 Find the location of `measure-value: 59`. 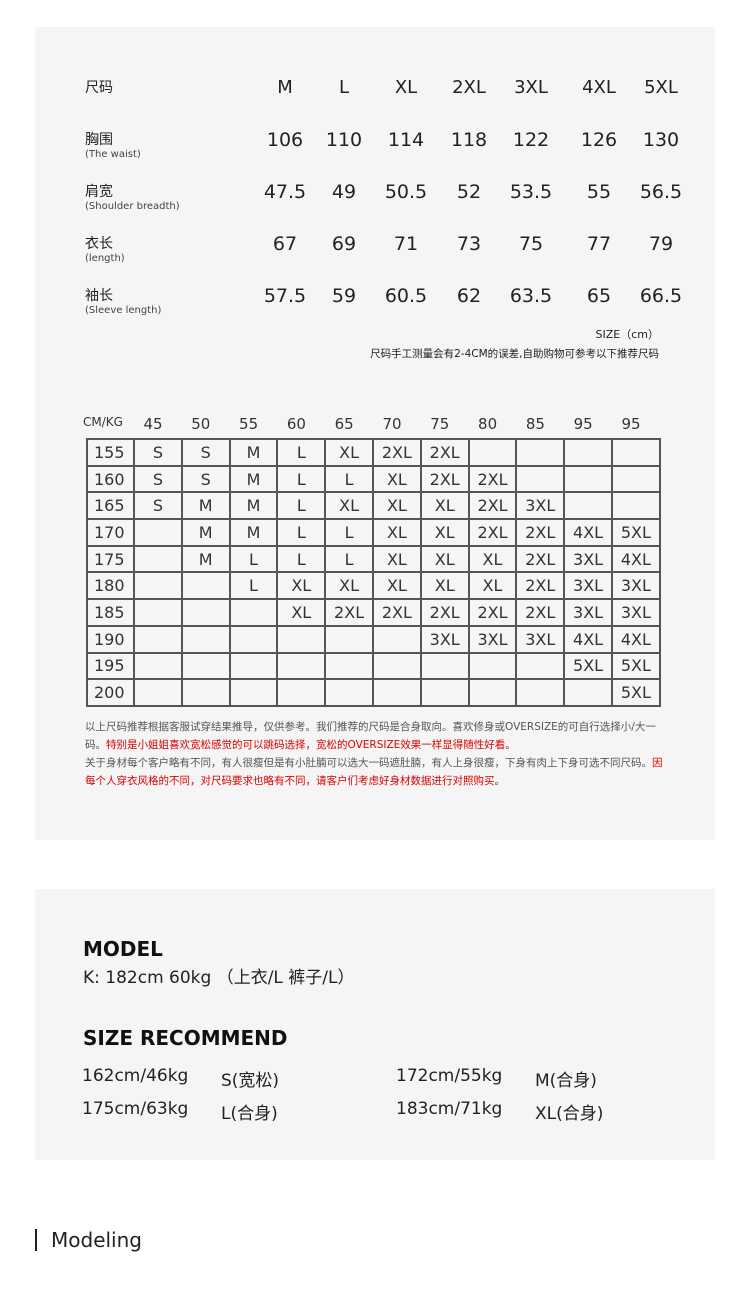

measure-value: 59 is located at coordinates (344, 296).